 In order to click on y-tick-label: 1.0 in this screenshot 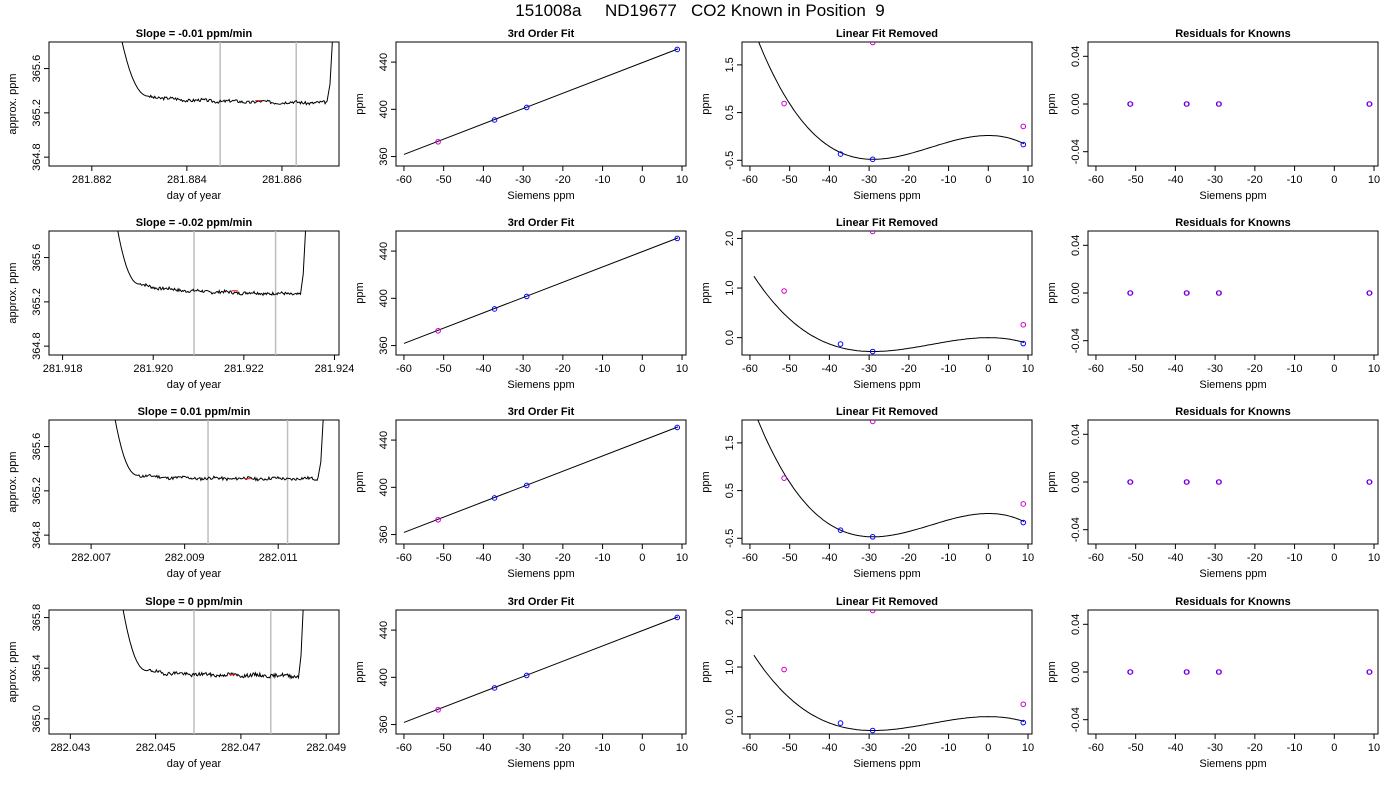, I will do `click(730, 666)`.